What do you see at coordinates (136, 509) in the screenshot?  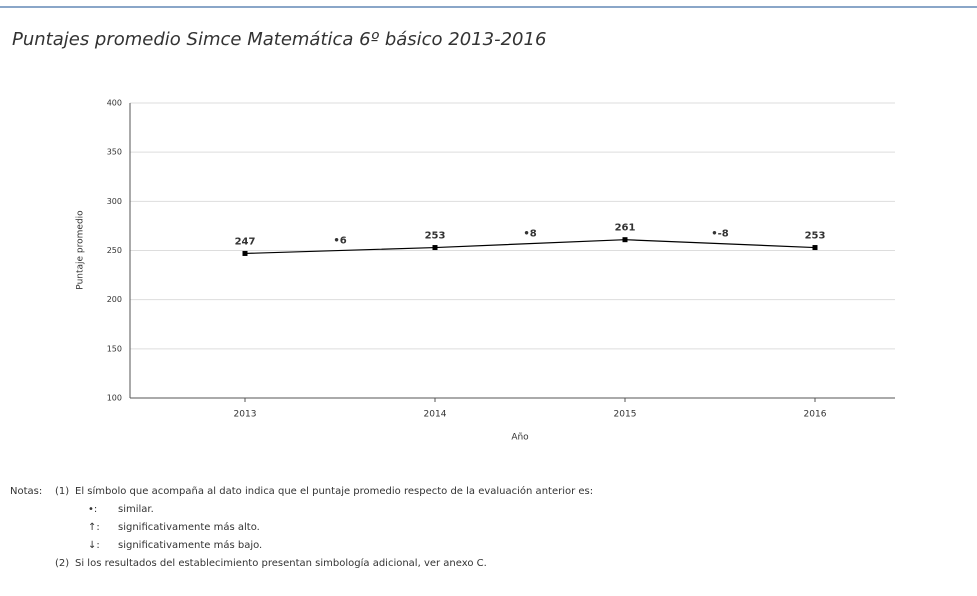 I see `legend-text: similar.` at bounding box center [136, 509].